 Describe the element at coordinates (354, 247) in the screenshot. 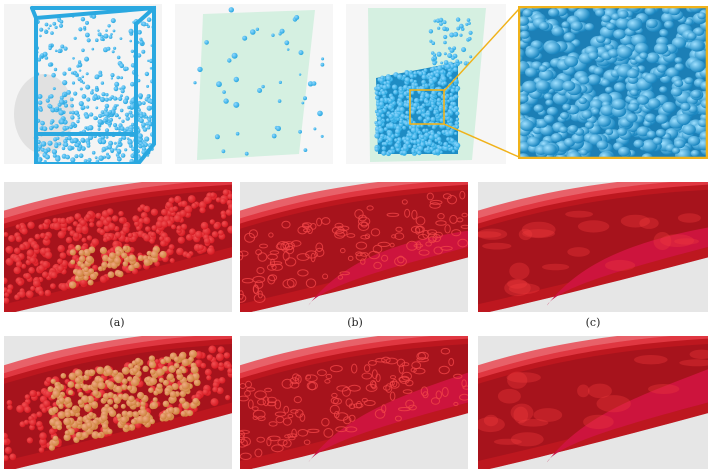

I see `panel-vessel-b-top` at that location.